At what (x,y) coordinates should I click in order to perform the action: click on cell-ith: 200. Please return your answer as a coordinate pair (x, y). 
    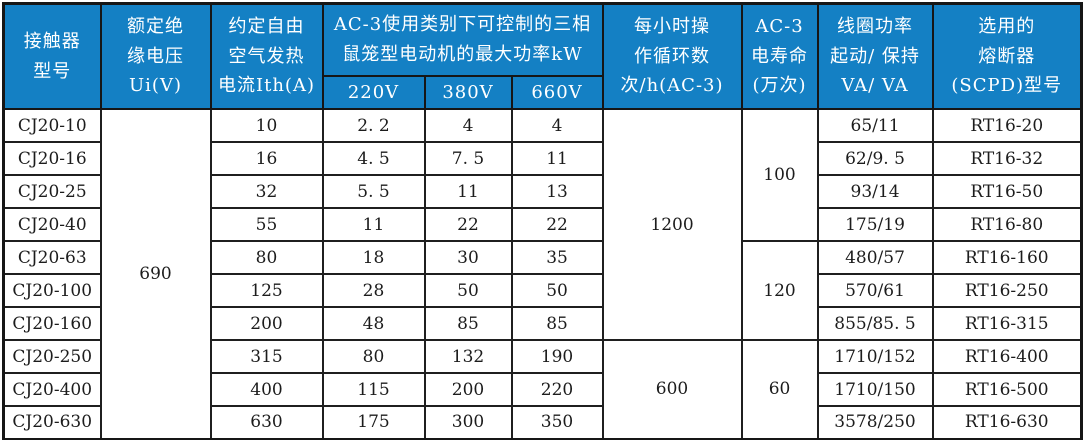
    Looking at the image, I should click on (266, 324).